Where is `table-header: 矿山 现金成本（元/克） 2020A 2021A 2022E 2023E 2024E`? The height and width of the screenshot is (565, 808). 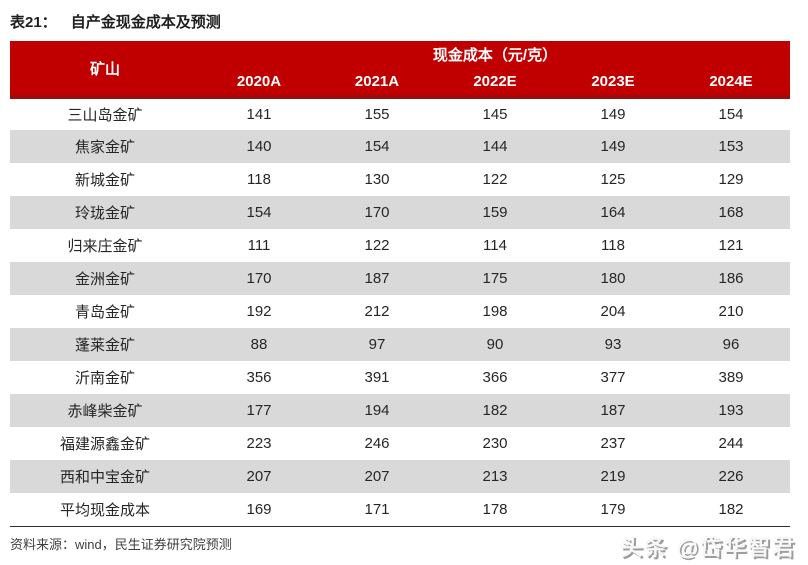 table-header: 矿山 现金成本（元/克） 2020A 2021A 2022E 2023E 2024E is located at coordinates (400, 70).